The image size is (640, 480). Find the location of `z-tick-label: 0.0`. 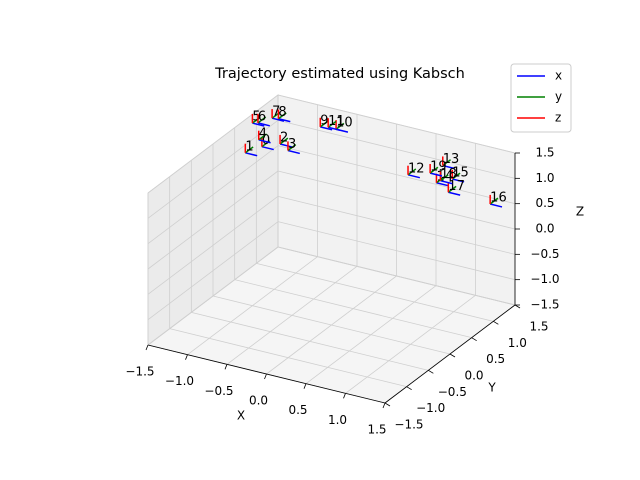

z-tick-label: 0.0 is located at coordinates (544, 229).